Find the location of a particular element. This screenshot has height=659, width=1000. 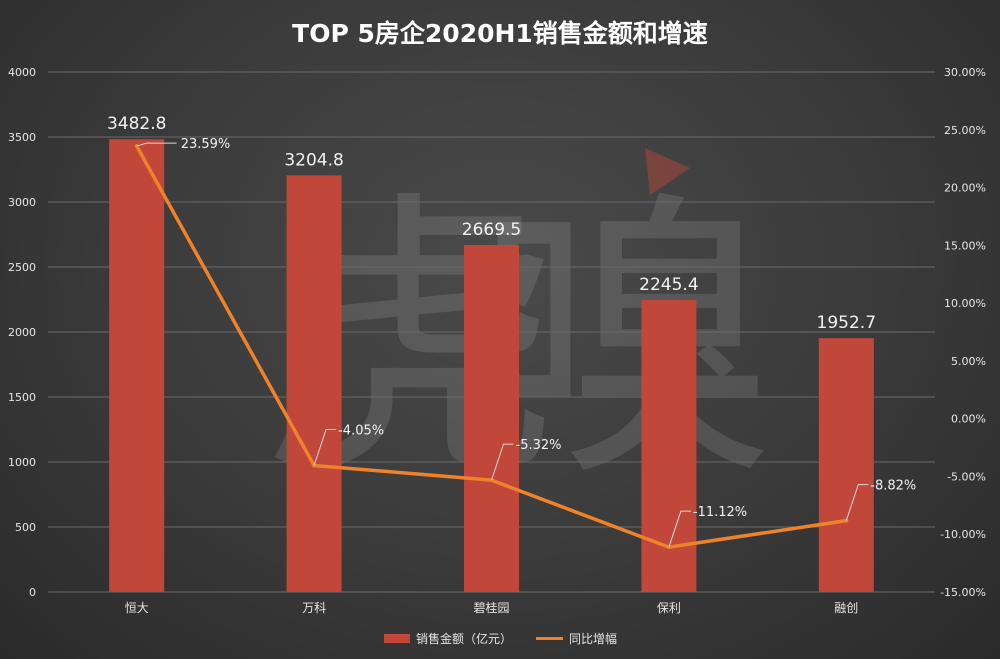

right-axis-tick-label: 20.00% is located at coordinates (965, 188).